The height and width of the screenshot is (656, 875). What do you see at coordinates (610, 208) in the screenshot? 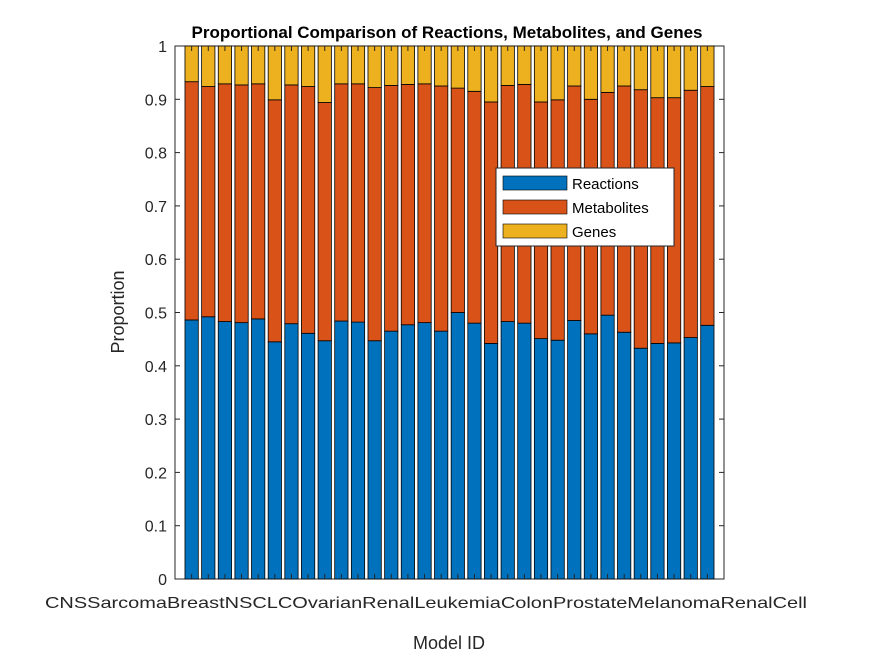
I see `legend-label-metabolites: Metabolites` at bounding box center [610, 208].